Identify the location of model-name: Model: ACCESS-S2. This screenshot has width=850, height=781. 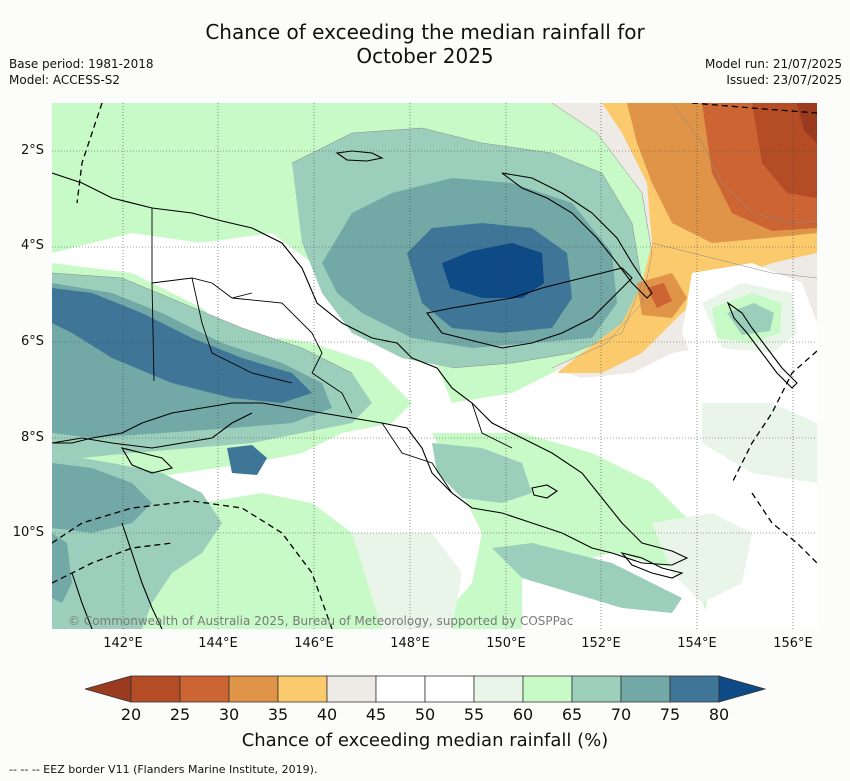
(65, 80).